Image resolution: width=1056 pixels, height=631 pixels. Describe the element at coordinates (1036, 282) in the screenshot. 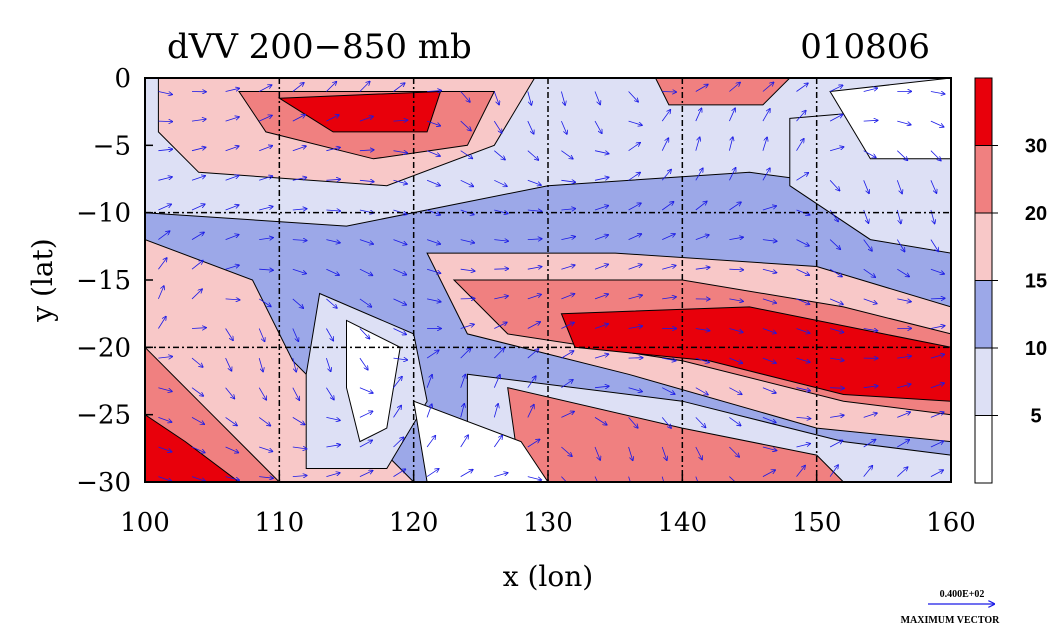

I see `colorbar-label-15: 15` at that location.